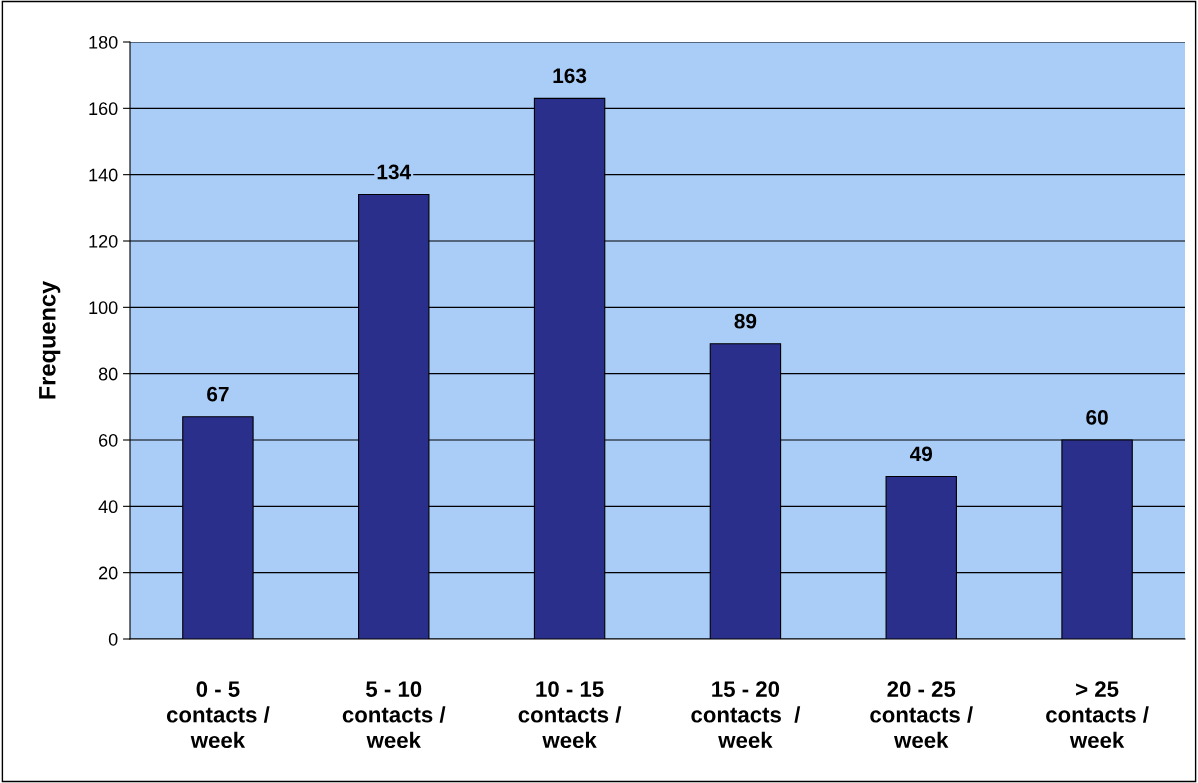 Image resolution: width=1198 pixels, height=783 pixels. What do you see at coordinates (50, 339) in the screenshot?
I see `y-axis-title: Frequency` at bounding box center [50, 339].